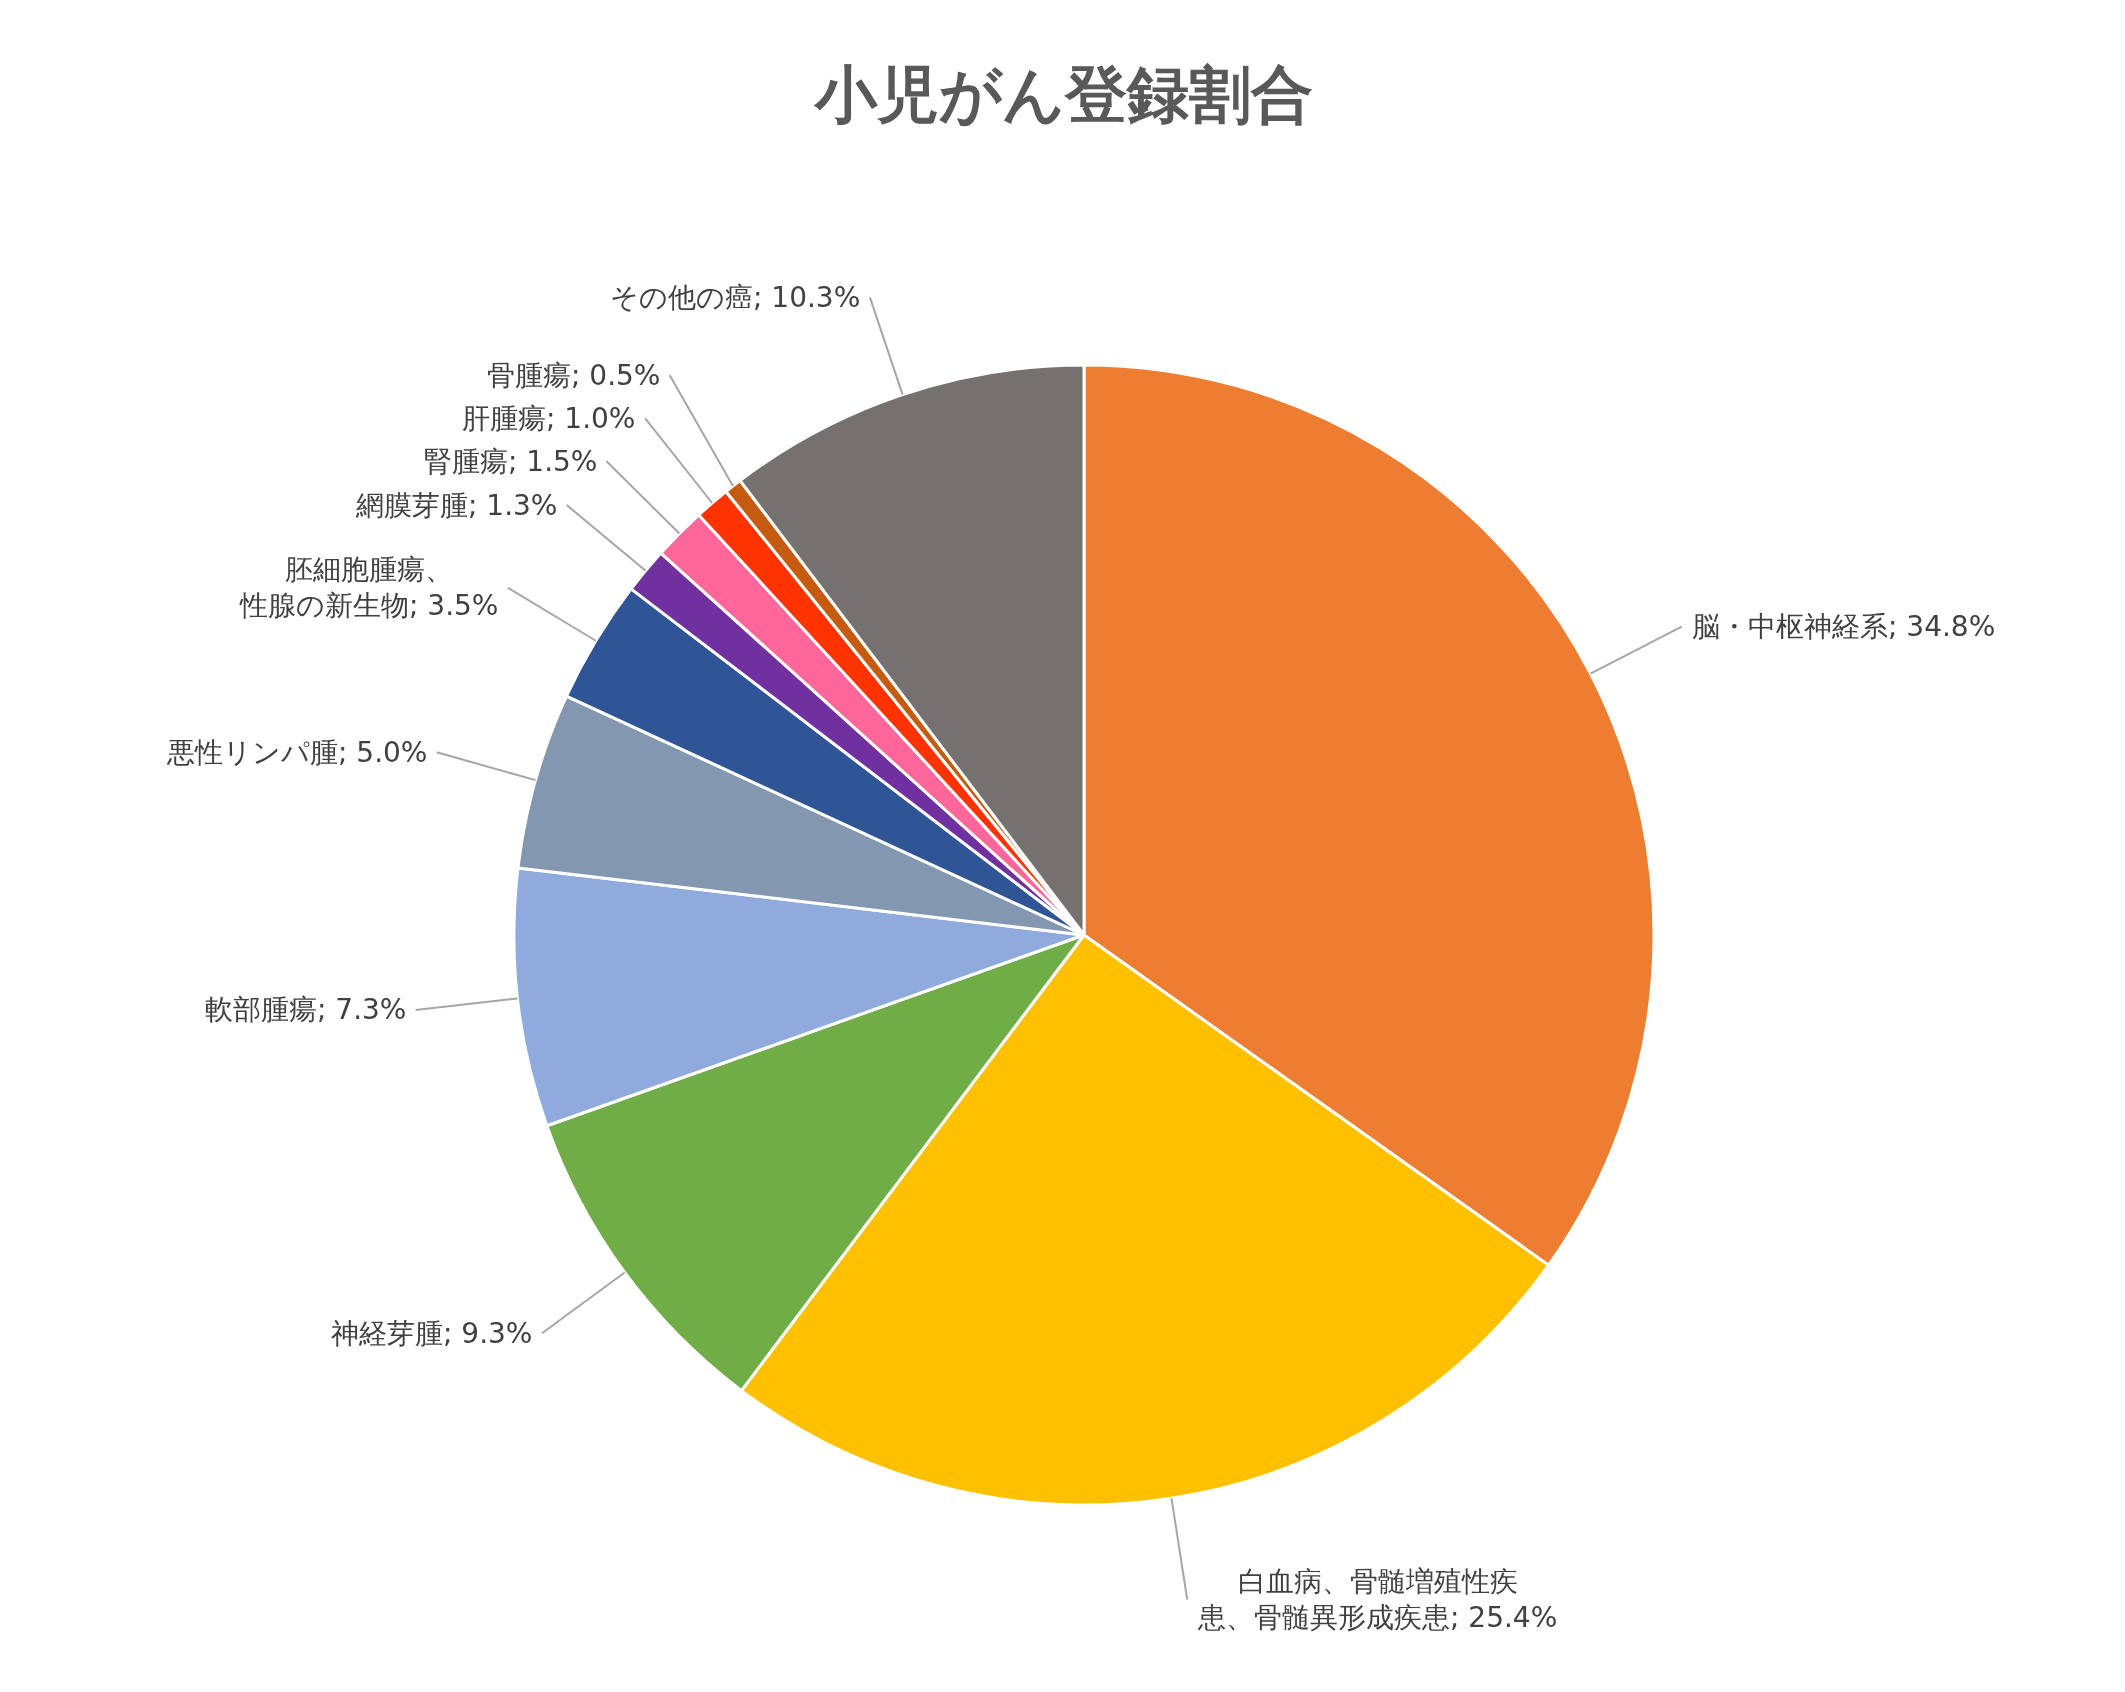 This screenshot has width=2125, height=1692. I want to click on slice-label: 白血病、骨髄増殖性疾患、骨髄異形成疾患; 25.4%, so click(1377, 1600).